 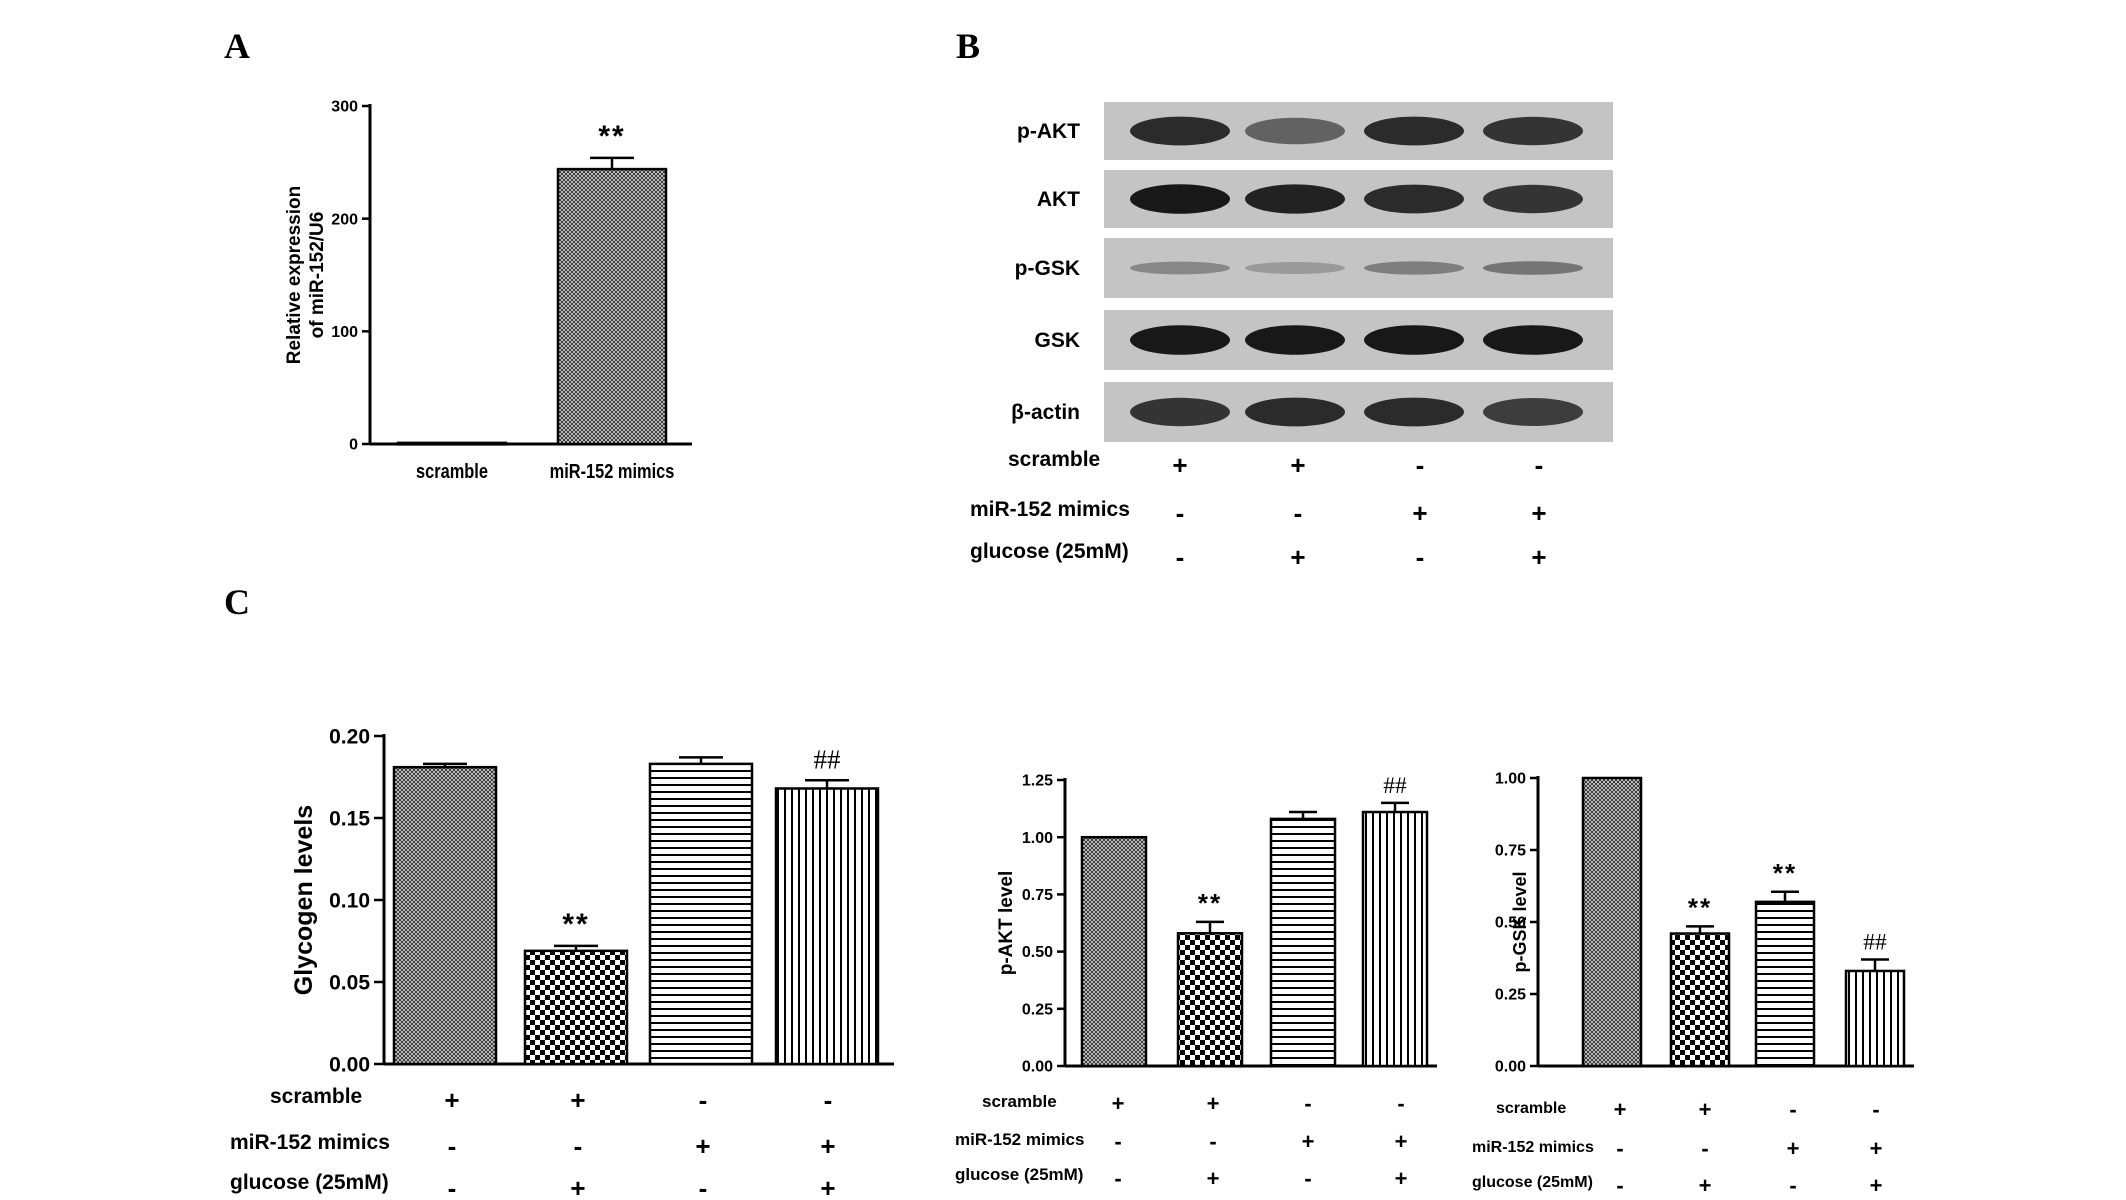 I want to click on y-tick-label: 0.10, so click(x=349, y=900).